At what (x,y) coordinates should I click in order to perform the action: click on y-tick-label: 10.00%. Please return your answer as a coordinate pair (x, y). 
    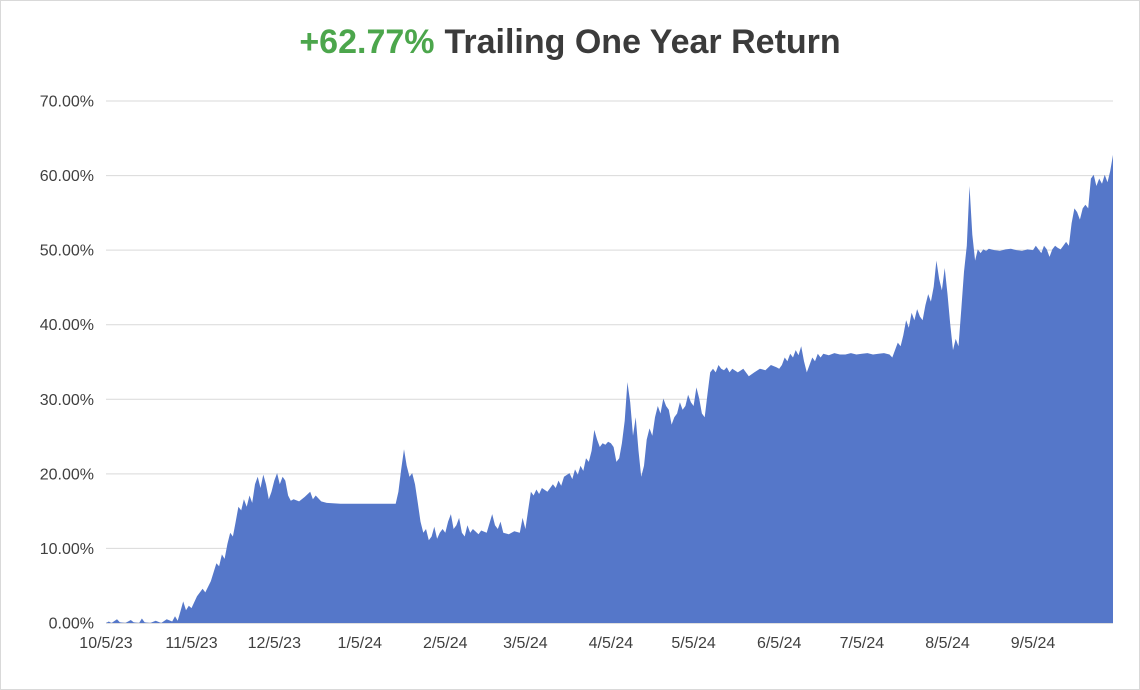
    Looking at the image, I should click on (67, 549).